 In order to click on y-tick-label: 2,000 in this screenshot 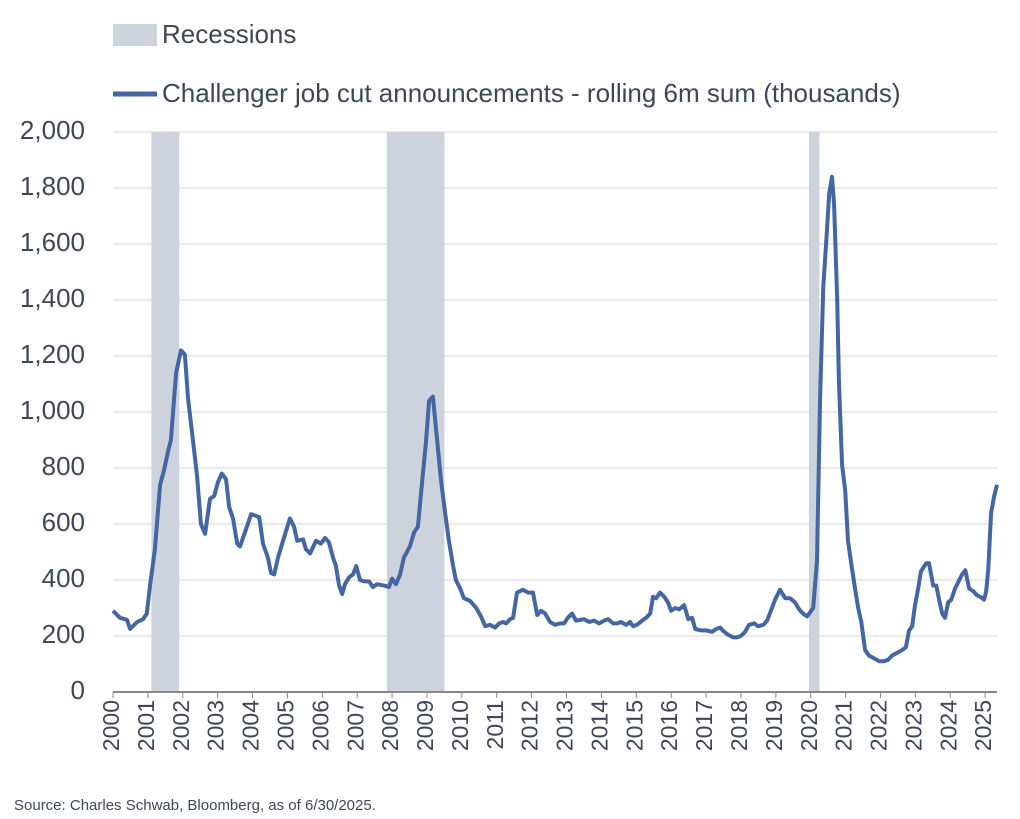, I will do `click(52, 130)`.